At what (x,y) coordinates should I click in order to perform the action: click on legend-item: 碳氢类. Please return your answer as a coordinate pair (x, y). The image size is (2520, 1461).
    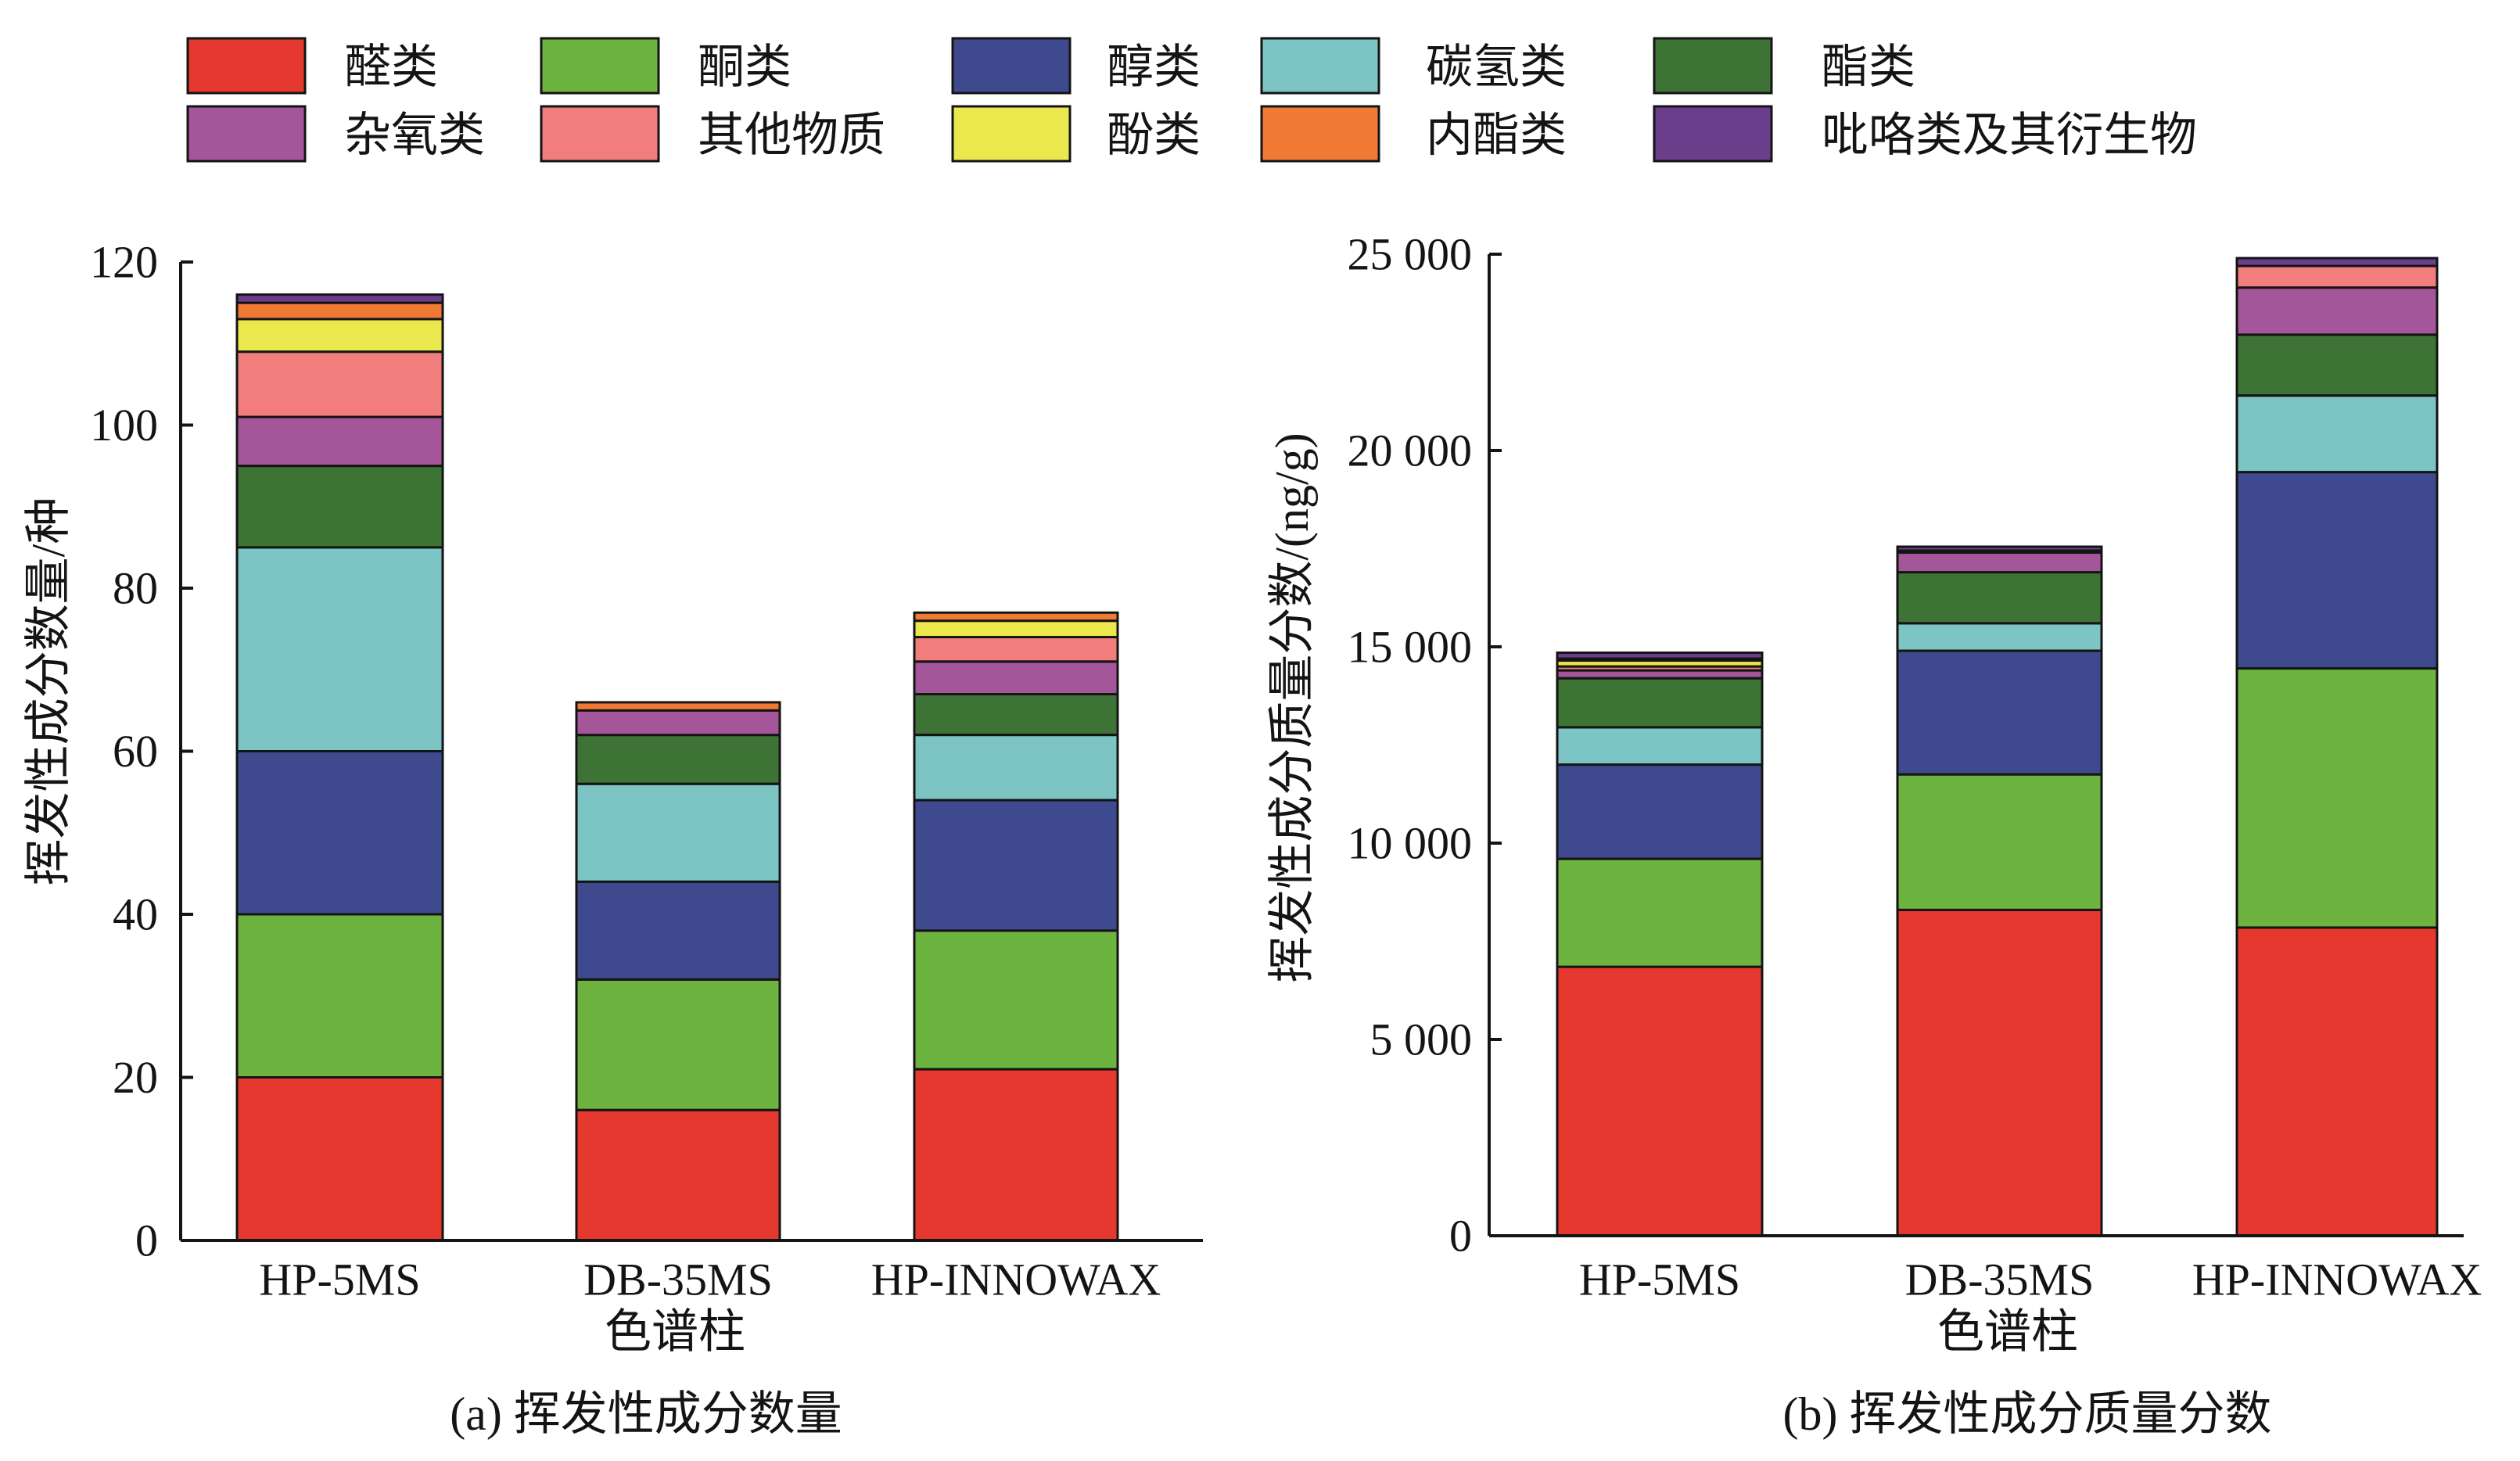
    Looking at the image, I should click on (1413, 66).